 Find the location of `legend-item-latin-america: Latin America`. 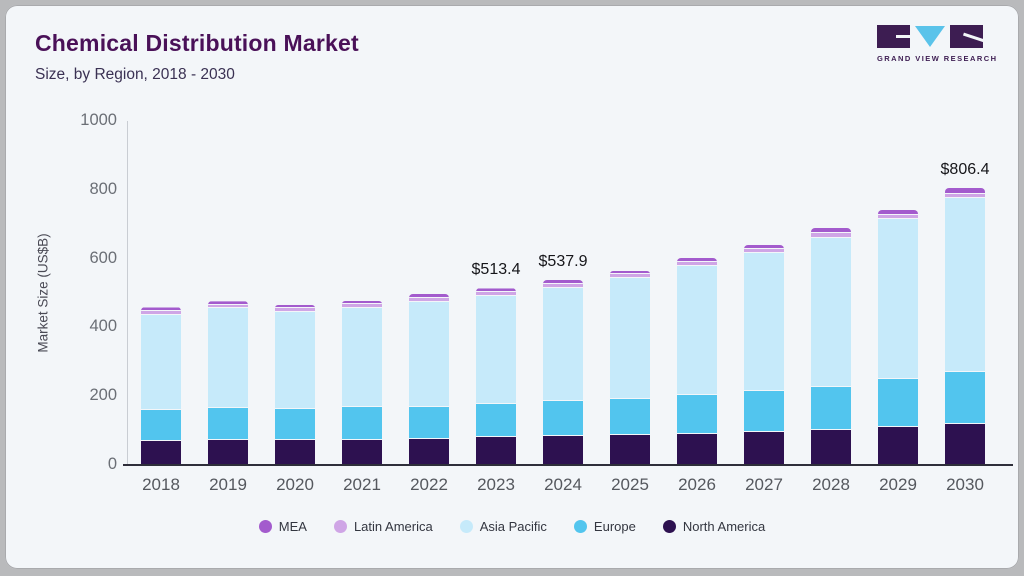

legend-item-latin-america: Latin America is located at coordinates (383, 526).